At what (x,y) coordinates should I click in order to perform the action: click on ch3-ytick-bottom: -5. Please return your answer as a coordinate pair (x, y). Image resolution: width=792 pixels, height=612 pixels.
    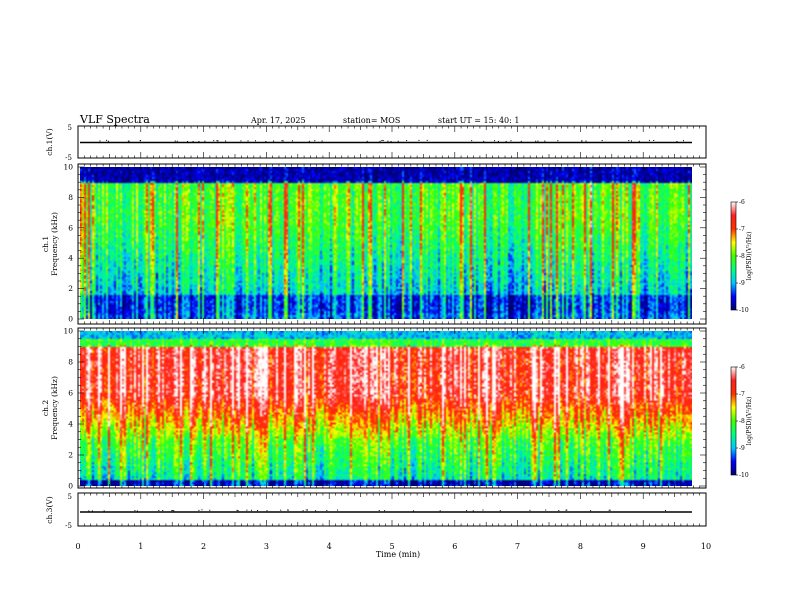
    Looking at the image, I should click on (68, 526).